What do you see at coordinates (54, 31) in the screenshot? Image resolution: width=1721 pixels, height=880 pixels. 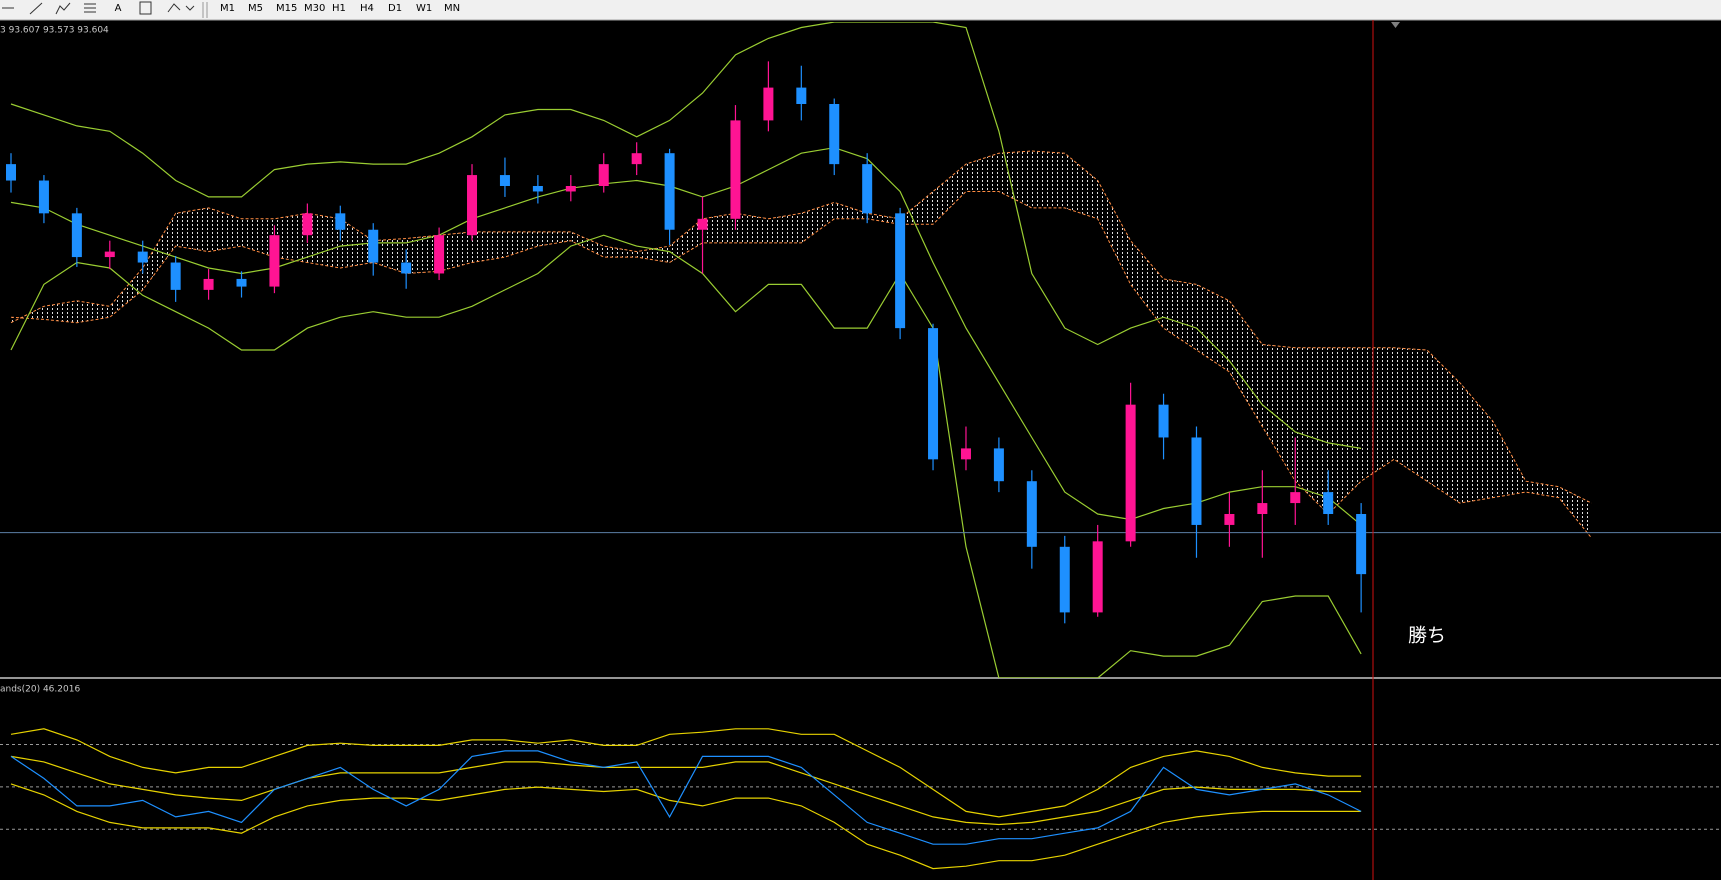 I see `price-header: 3 93.607 93.573 93.604` at bounding box center [54, 31].